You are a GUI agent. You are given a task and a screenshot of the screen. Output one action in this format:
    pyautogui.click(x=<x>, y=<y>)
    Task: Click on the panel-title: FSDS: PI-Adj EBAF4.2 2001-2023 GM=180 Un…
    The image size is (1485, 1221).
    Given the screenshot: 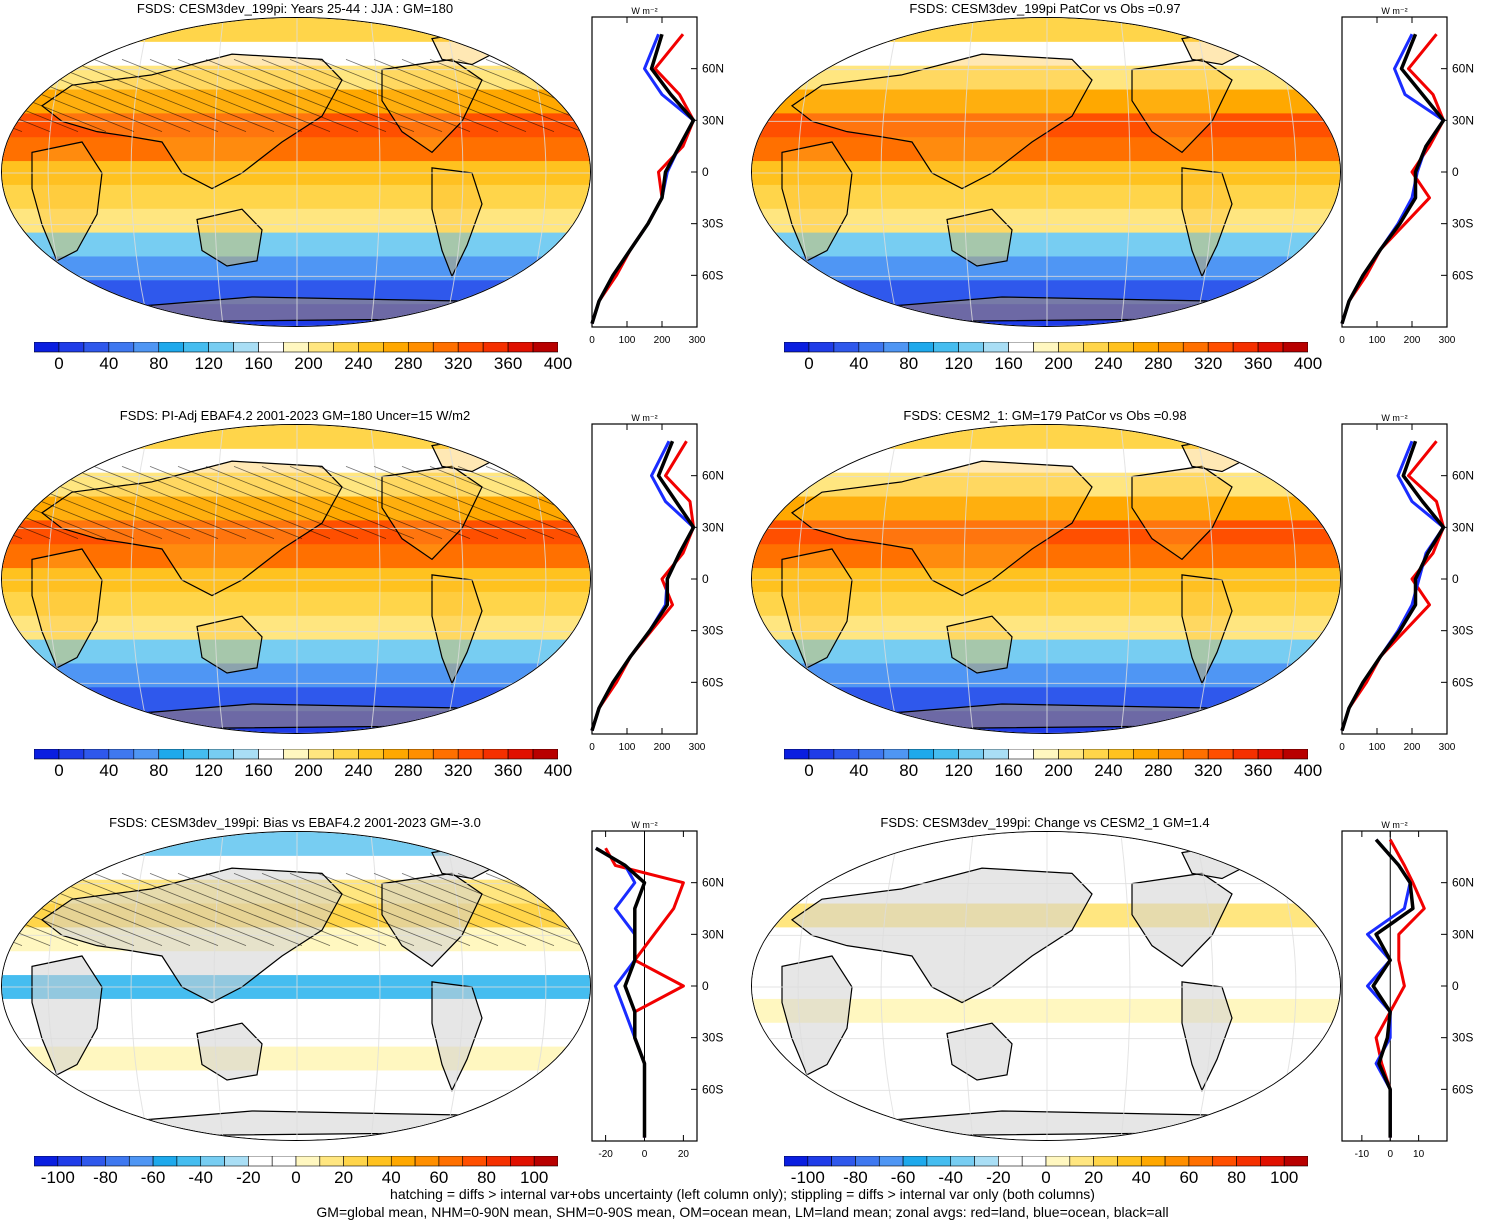 What is the action you would take?
    pyautogui.click(x=295, y=415)
    